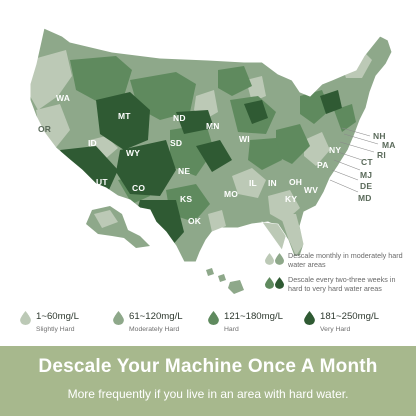 The height and width of the screenshot is (416, 416). Describe the element at coordinates (45, 129) in the screenshot. I see `state-label-or: OR` at that location.